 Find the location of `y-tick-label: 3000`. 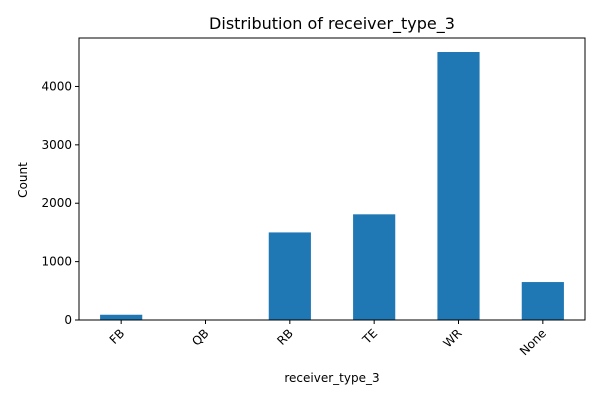

y-tick-label: 3000 is located at coordinates (56, 145).